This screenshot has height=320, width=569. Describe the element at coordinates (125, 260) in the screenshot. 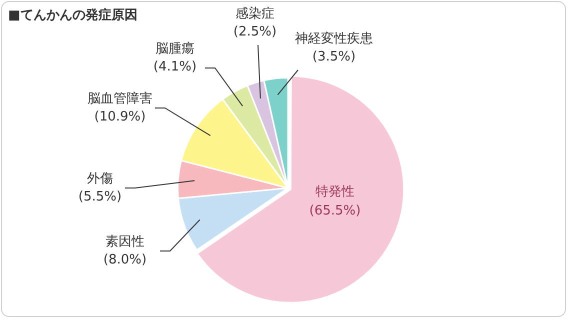

I see `data-label: (8.0%)` at that location.